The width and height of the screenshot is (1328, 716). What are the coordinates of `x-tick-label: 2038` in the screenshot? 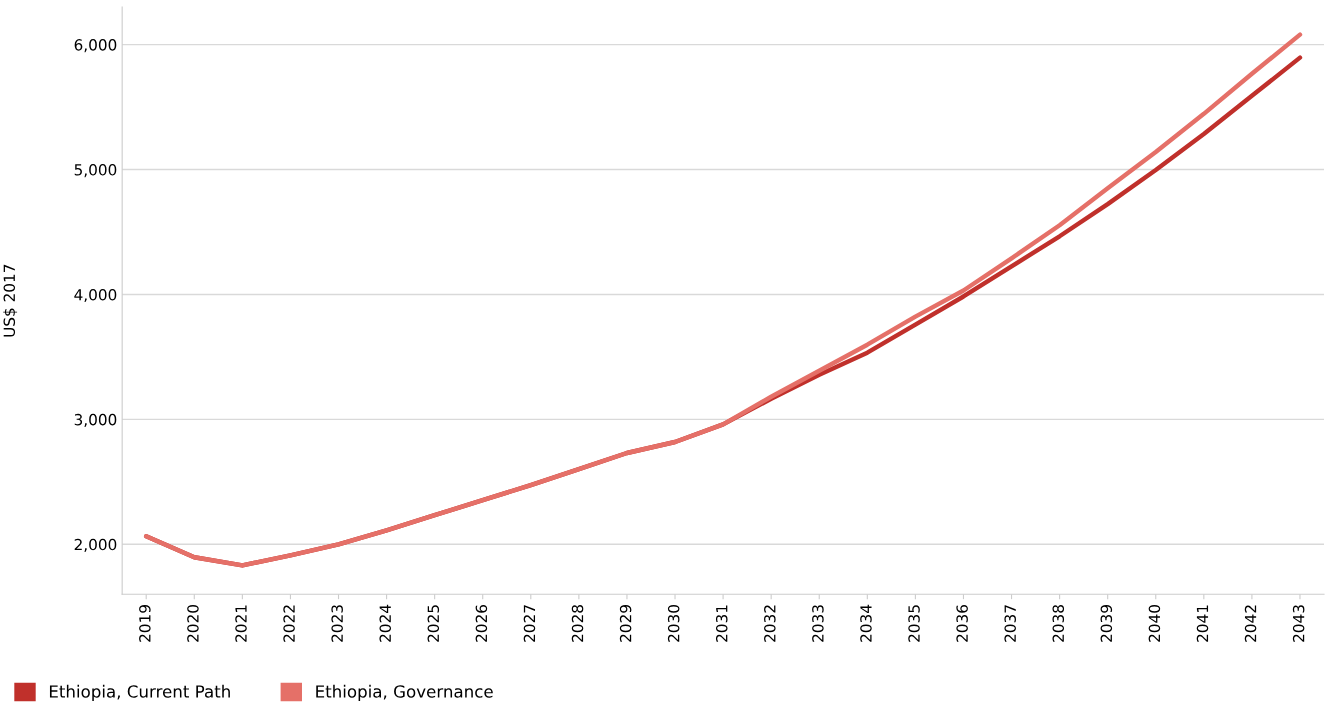 It's located at (1058, 623).